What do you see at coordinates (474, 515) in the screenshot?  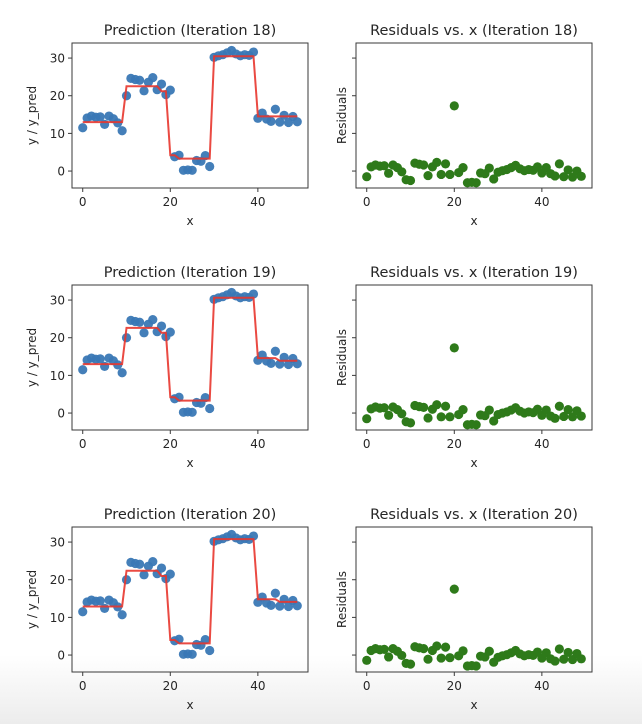 I see `subplot-title: Residuals vs. x (Iteration 20)` at bounding box center [474, 515].